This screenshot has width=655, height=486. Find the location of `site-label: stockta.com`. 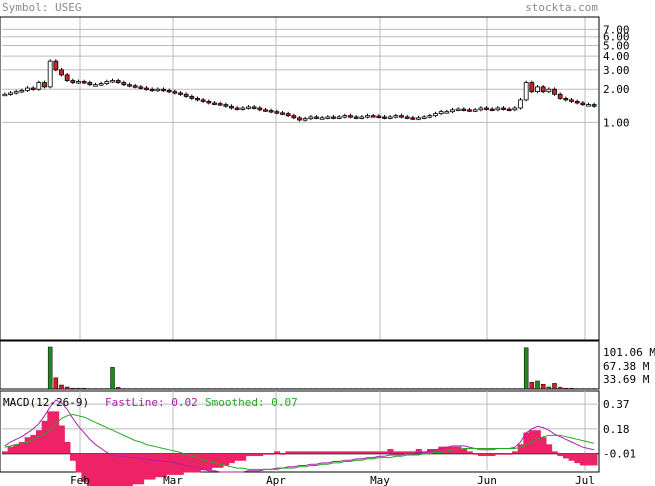

site-label: stockta.com is located at coordinates (561, 7).